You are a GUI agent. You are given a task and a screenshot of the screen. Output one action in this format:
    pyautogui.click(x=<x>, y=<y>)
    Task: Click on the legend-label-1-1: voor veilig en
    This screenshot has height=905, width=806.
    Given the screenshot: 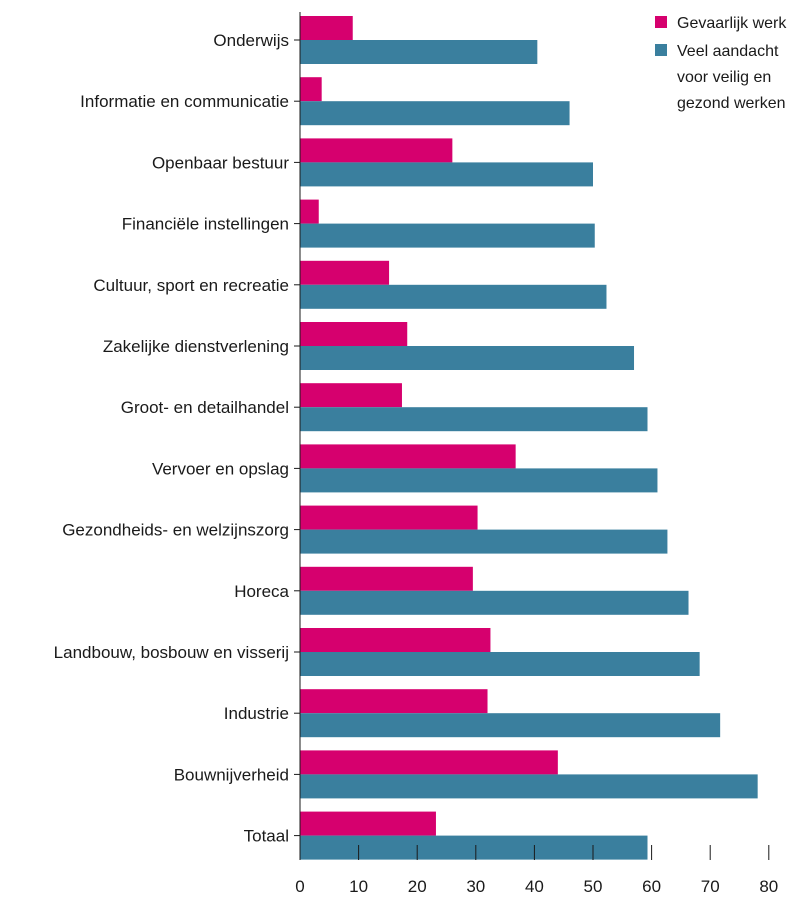 What is the action you would take?
    pyautogui.click(x=724, y=77)
    